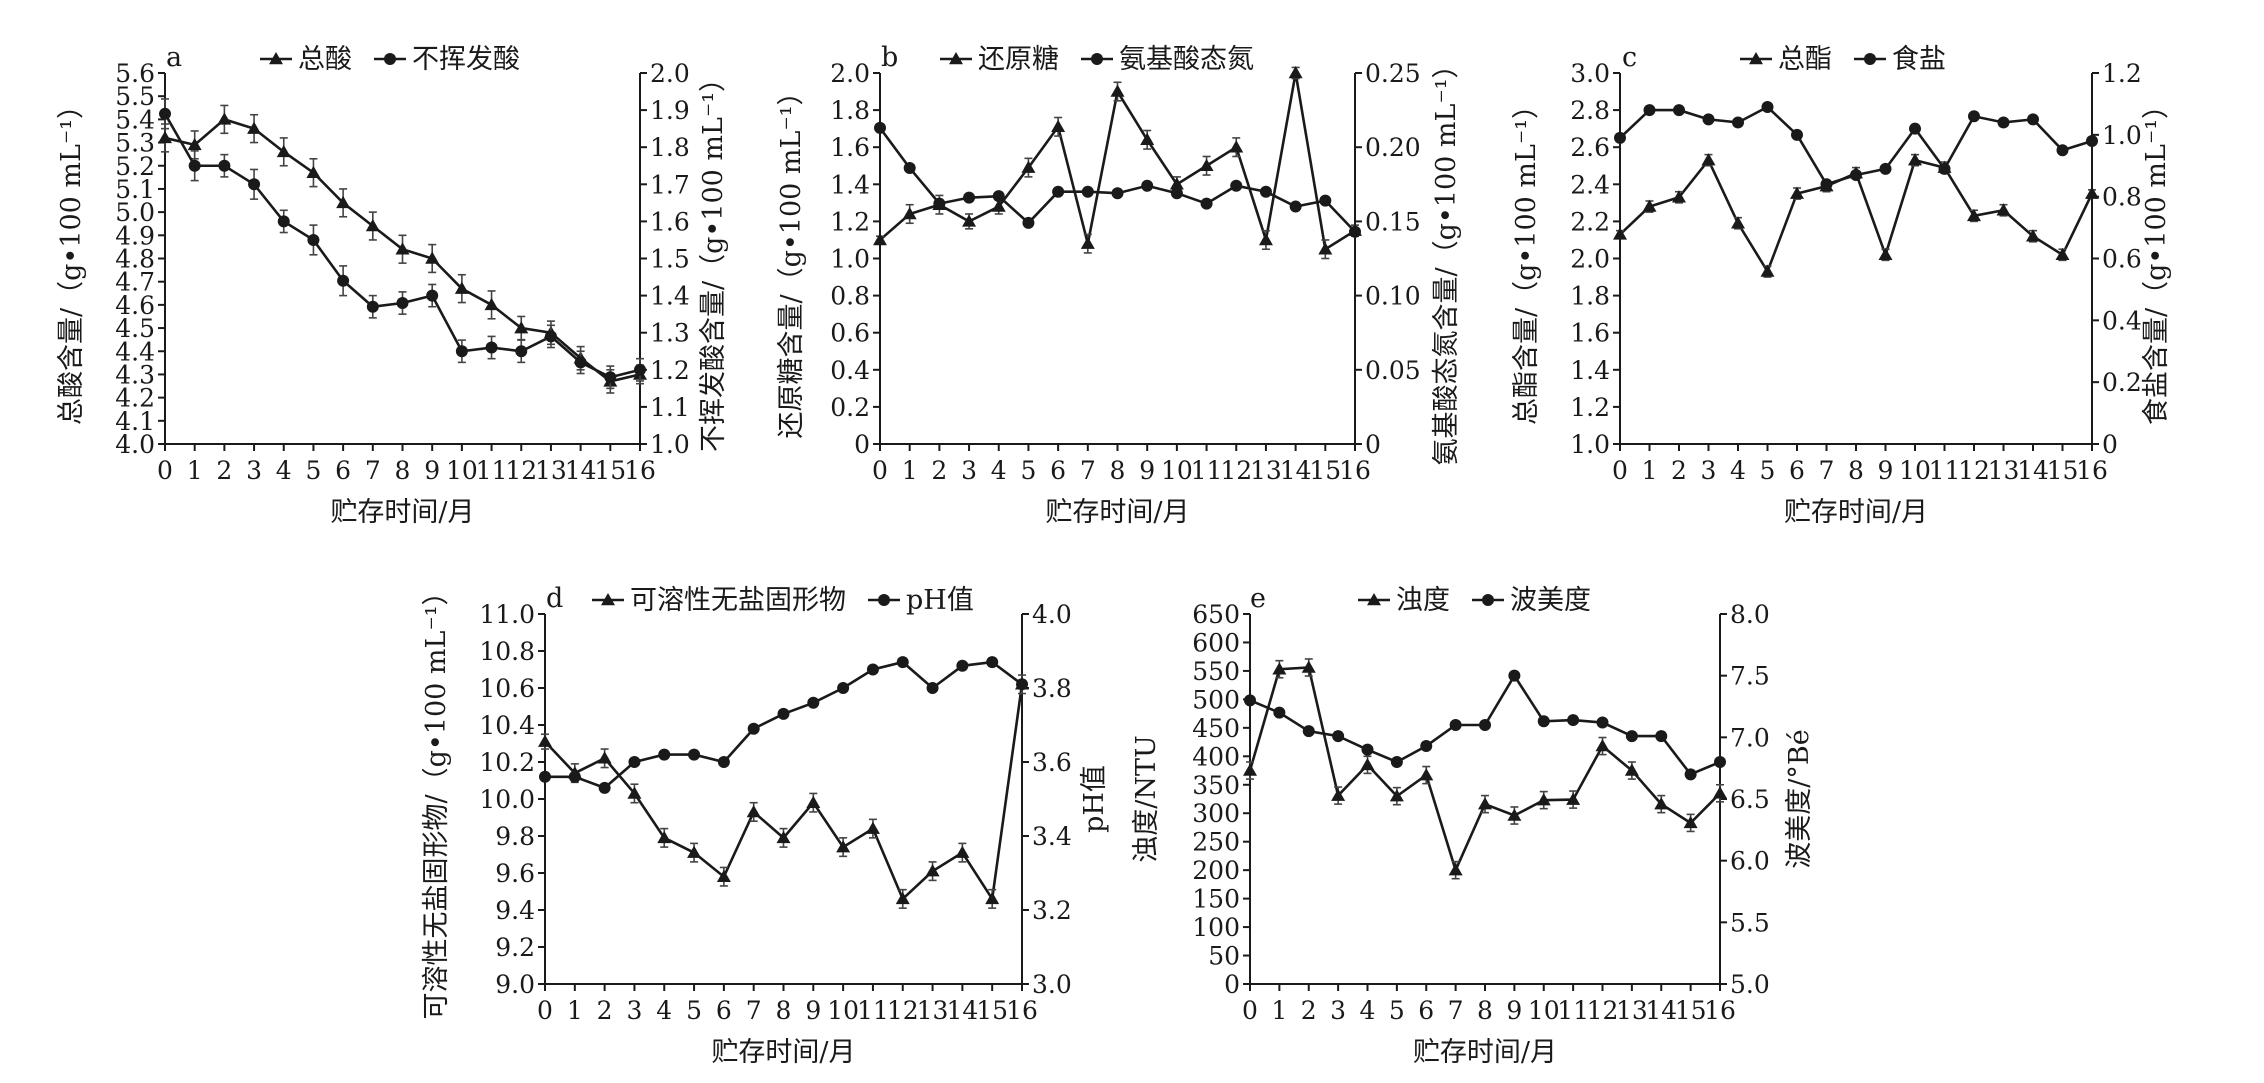 This screenshot has width=2264, height=1083. What do you see at coordinates (910, 470) in the screenshot?
I see `x-tick-label: 1` at bounding box center [910, 470].